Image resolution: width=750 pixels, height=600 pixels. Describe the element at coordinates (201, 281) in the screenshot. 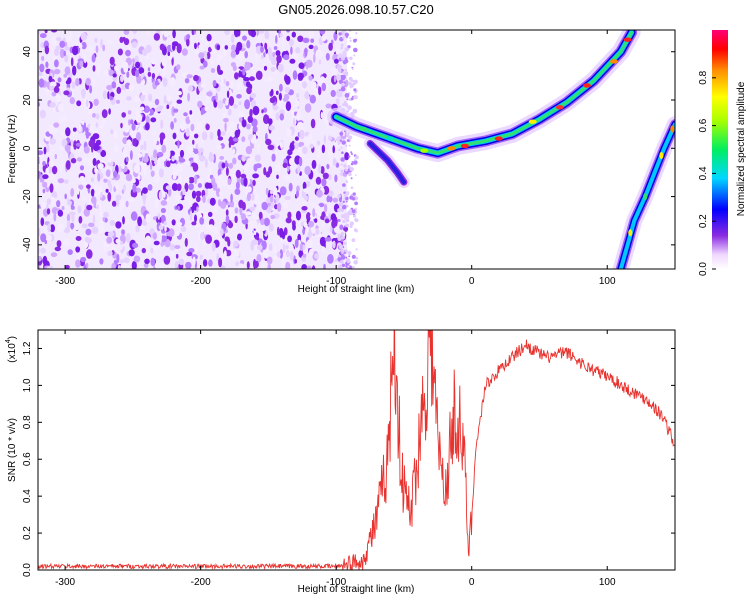

I see `x-tick-label: -200` at that location.